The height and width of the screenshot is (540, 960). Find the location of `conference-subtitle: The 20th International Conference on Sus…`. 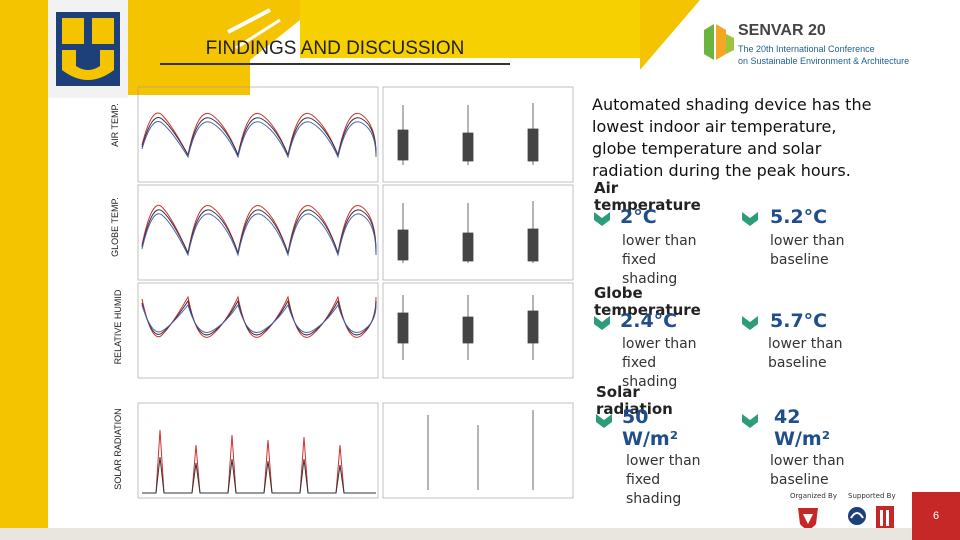

conference-subtitle: The 20th International Conference on Sus… is located at coordinates (824, 55).